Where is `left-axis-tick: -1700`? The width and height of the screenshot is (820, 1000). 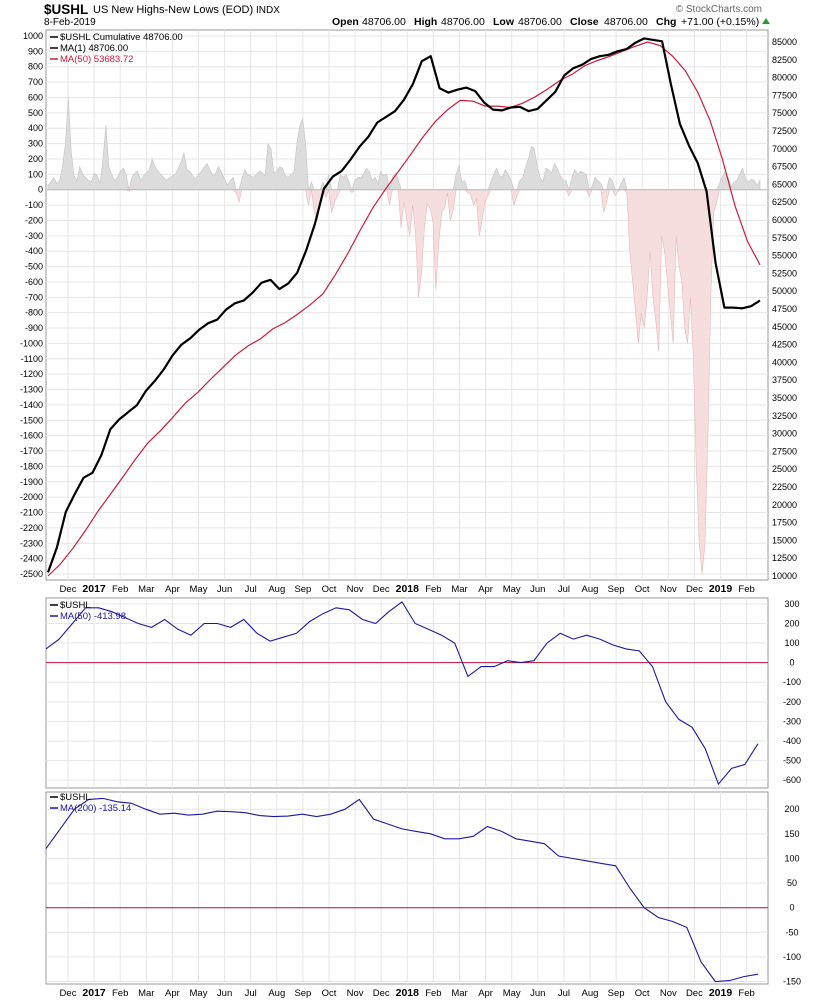 left-axis-tick: -1700 is located at coordinates (31, 451).